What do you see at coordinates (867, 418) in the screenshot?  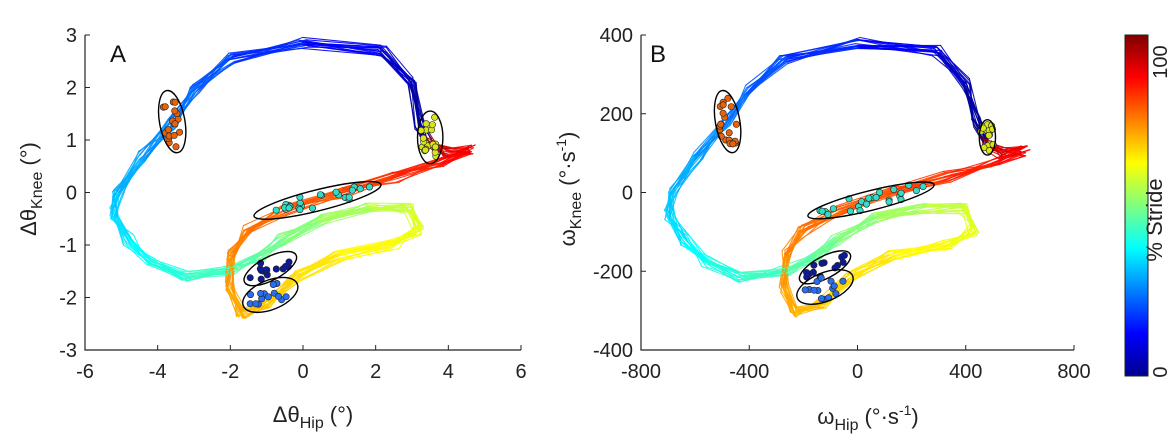 I see `x-axis-label: ωHip (°·s-1)` at bounding box center [867, 418].